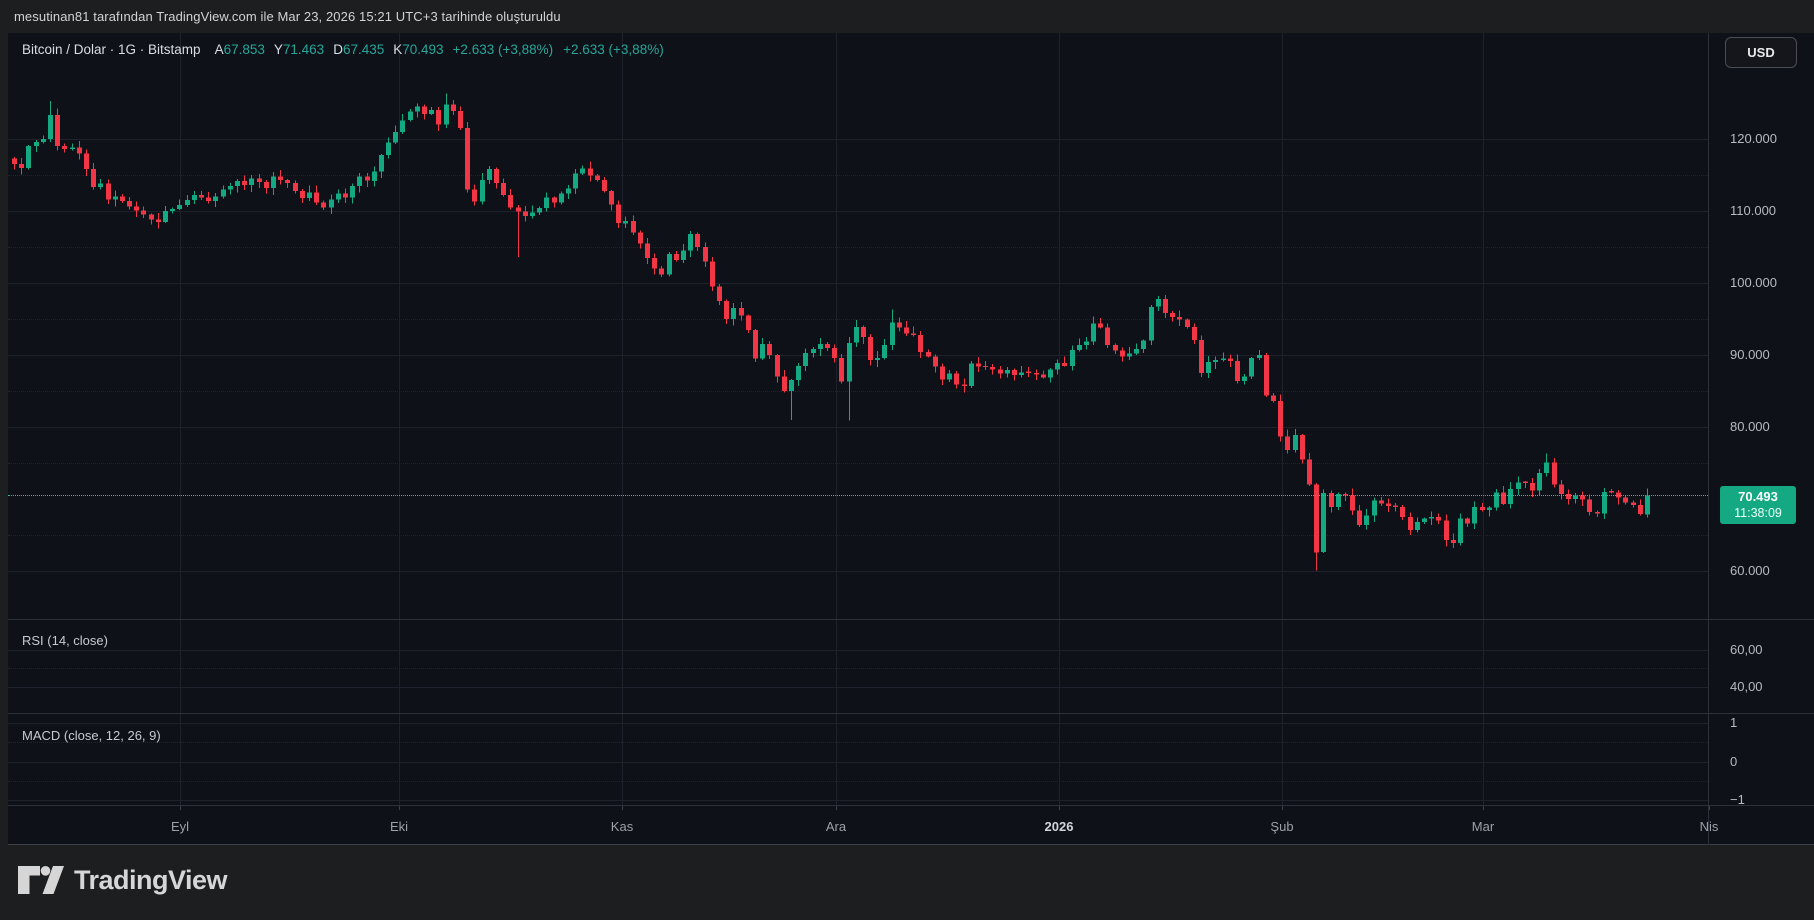 The image size is (1814, 920). I want to click on tradingview-logo: TradingView, so click(123, 880).